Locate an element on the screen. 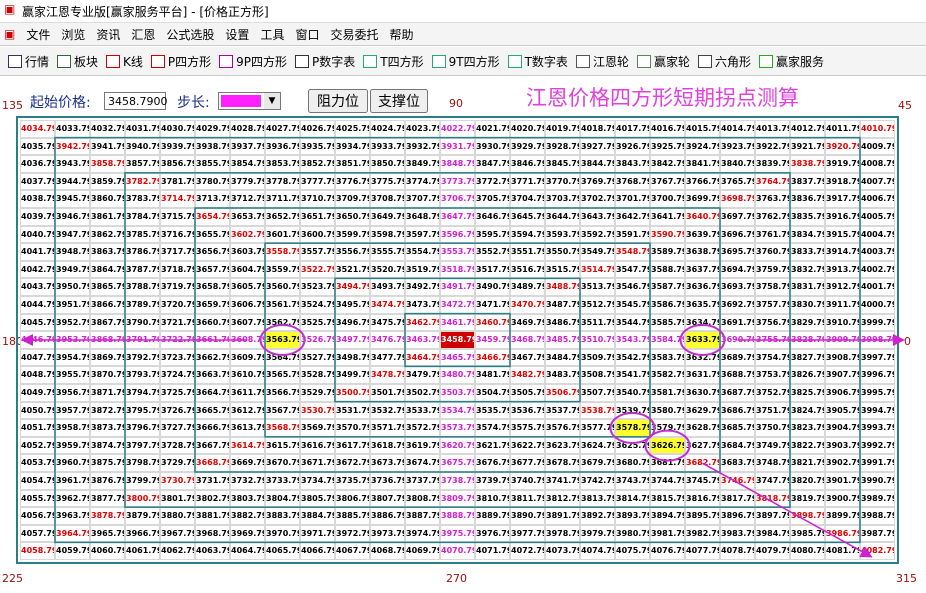  toolbar-button: 9T四方形 is located at coordinates (465, 61).